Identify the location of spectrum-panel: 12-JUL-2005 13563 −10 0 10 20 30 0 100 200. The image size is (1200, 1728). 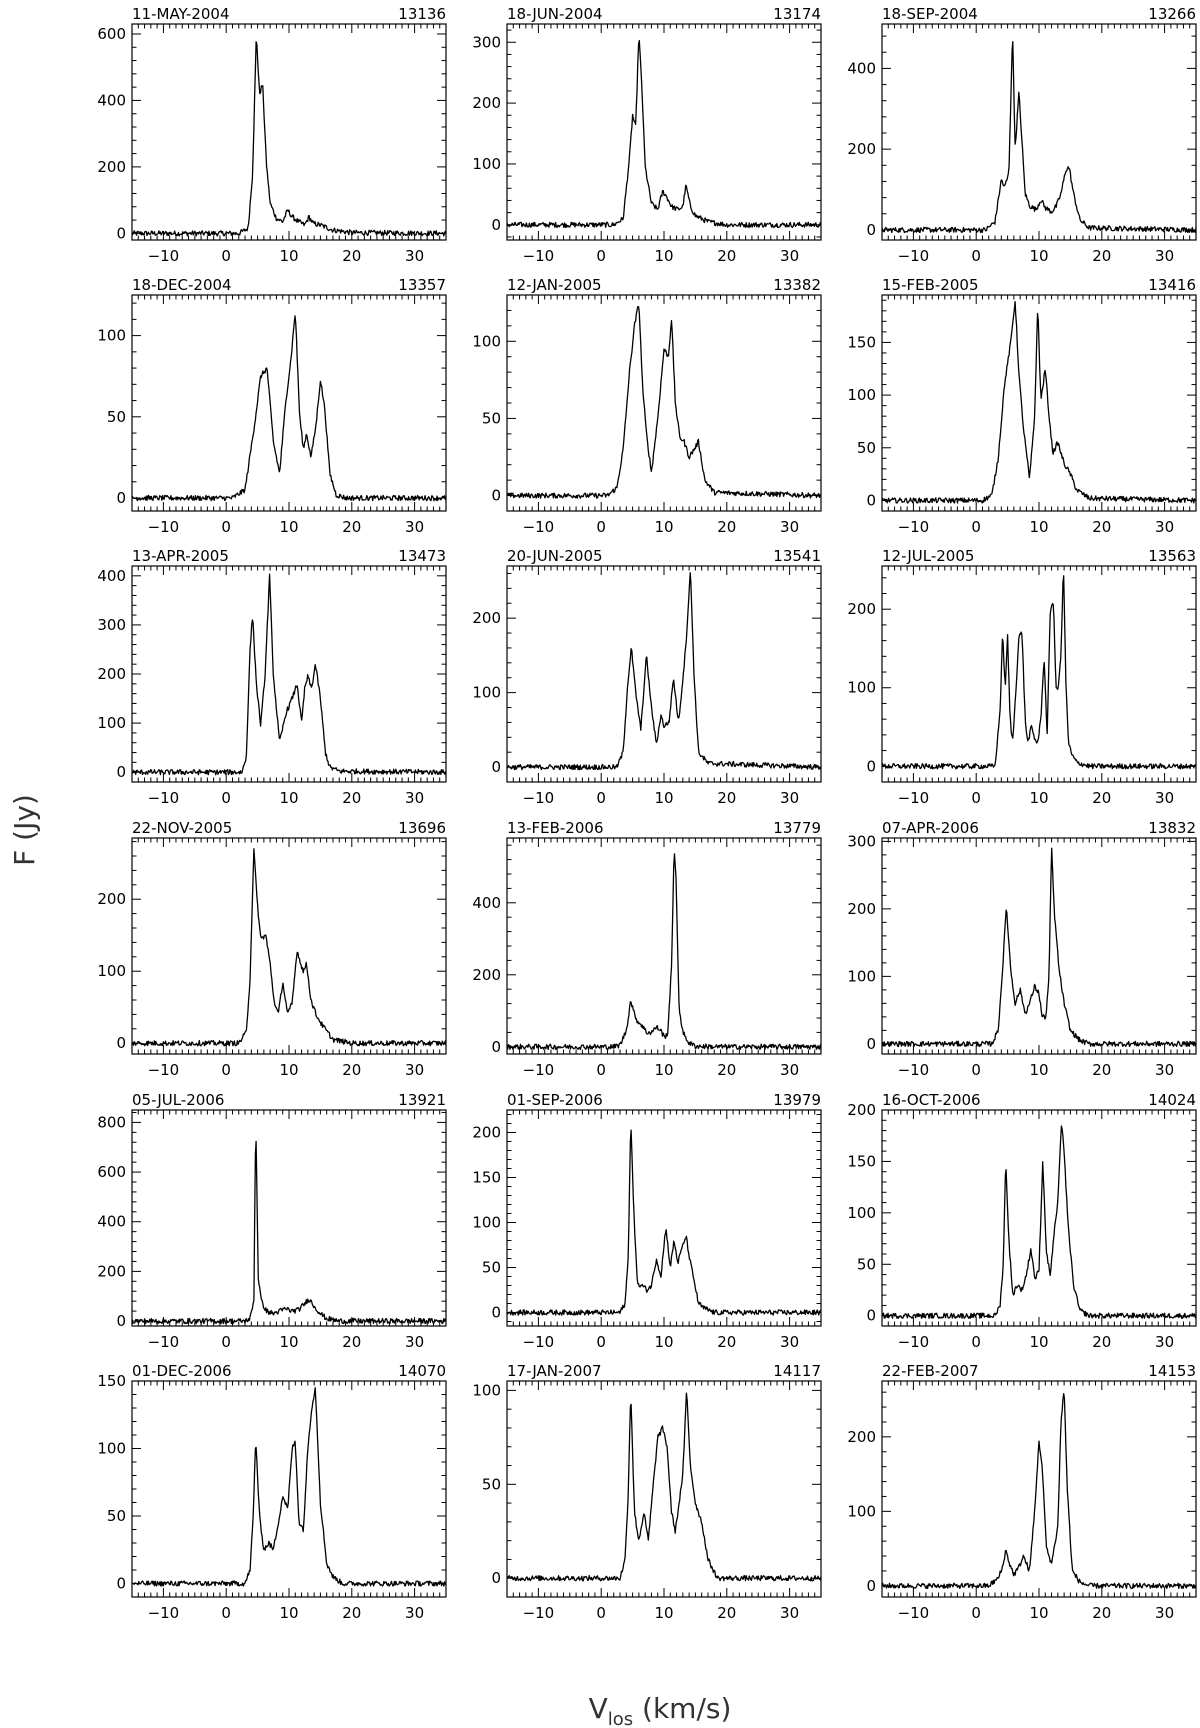
(1022, 677).